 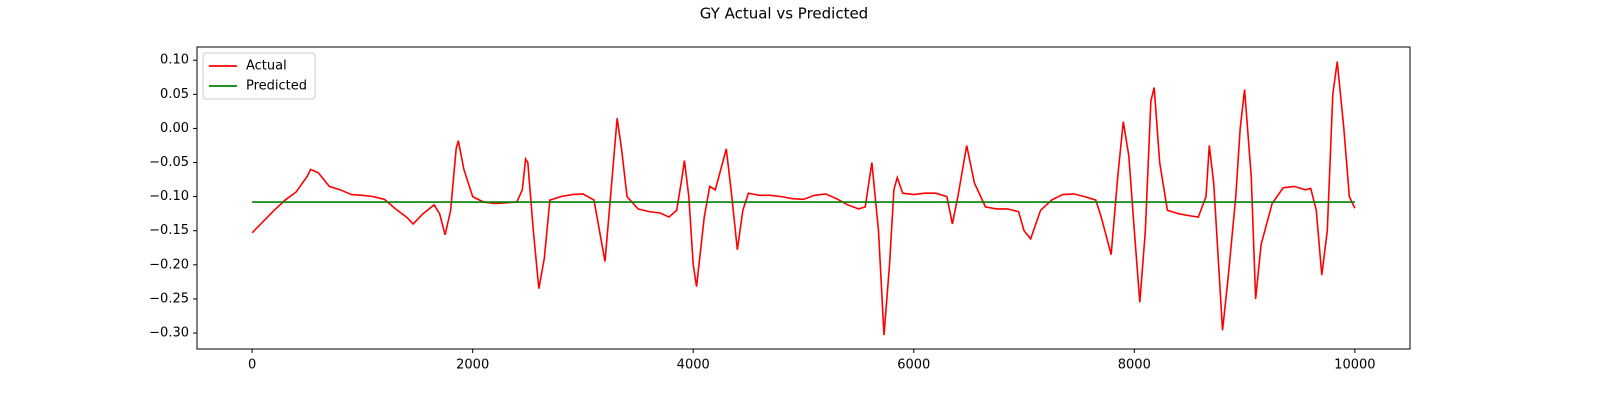 What do you see at coordinates (169, 298) in the screenshot?
I see `y-tick-label: −0.25` at bounding box center [169, 298].